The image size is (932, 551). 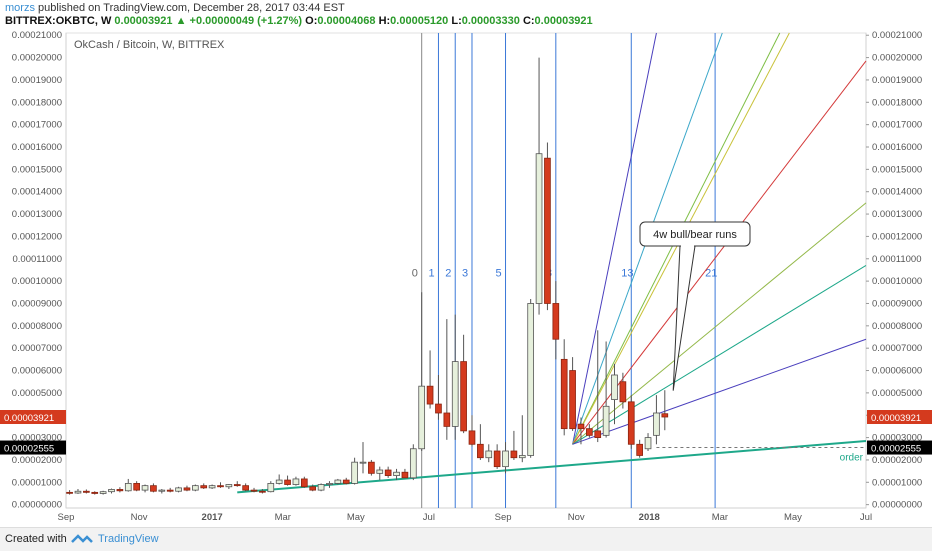 What do you see at coordinates (456, 21) in the screenshot?
I see `low-label: L:` at bounding box center [456, 21].